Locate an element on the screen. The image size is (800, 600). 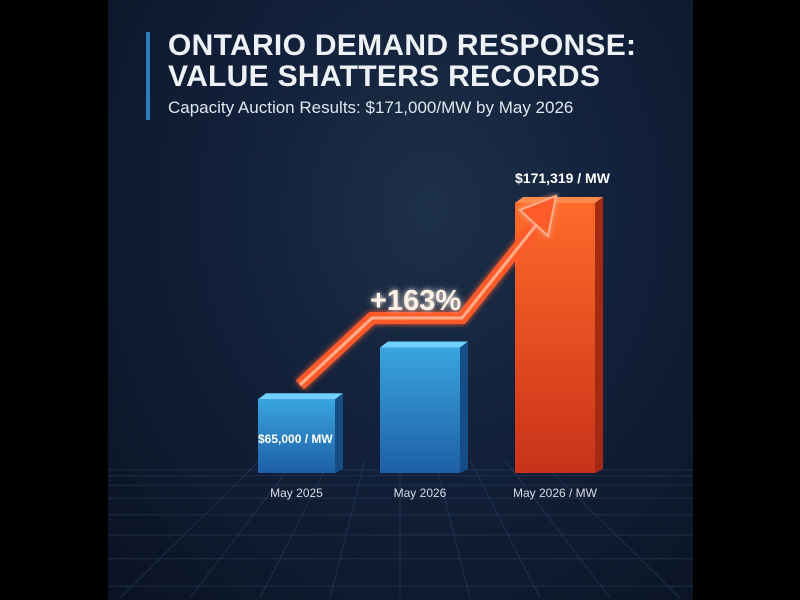
arrow-head-icon is located at coordinates (538, 216).